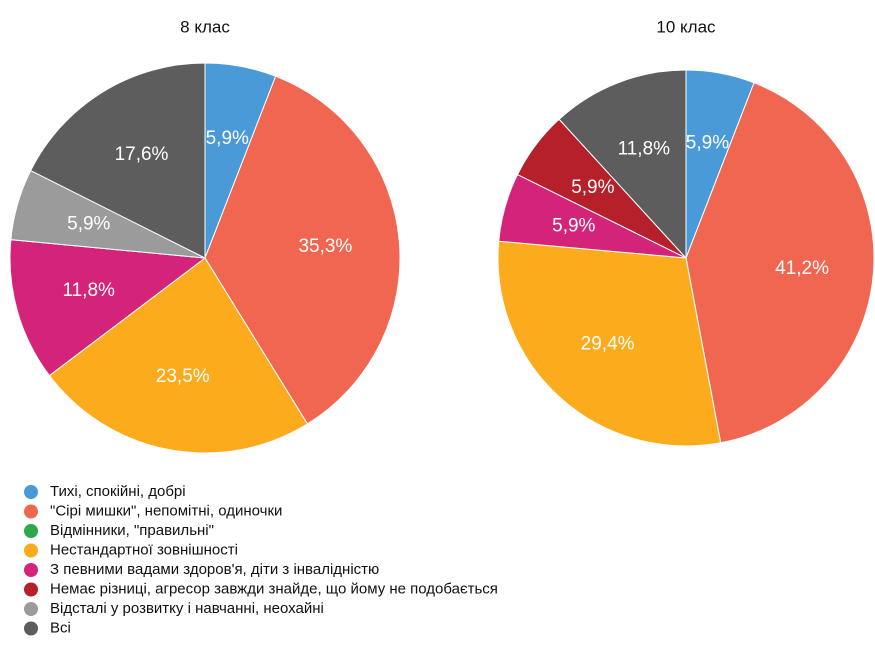  I want to click on value-label: 29,4%, so click(608, 343).